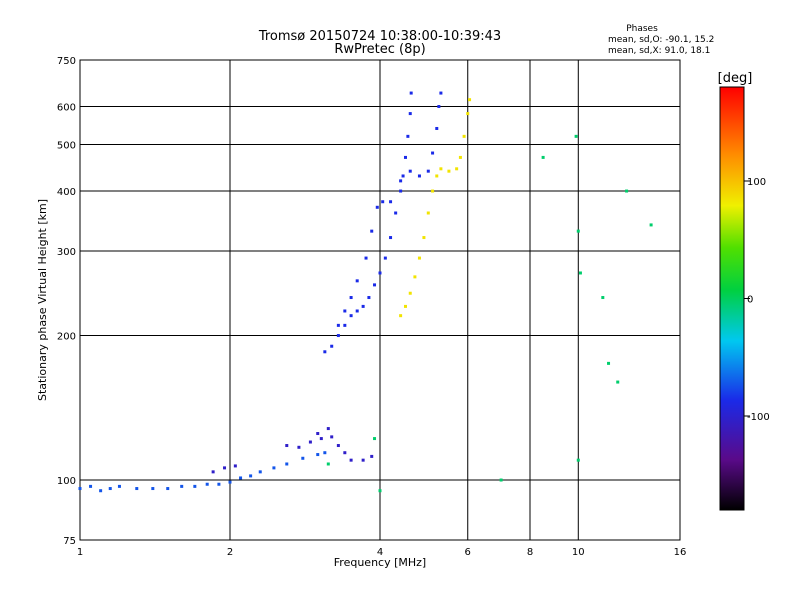 The height and width of the screenshot is (600, 800). What do you see at coordinates (379, 49) in the screenshot?
I see `chart-subtitle: RwPretec (8p)` at bounding box center [379, 49].